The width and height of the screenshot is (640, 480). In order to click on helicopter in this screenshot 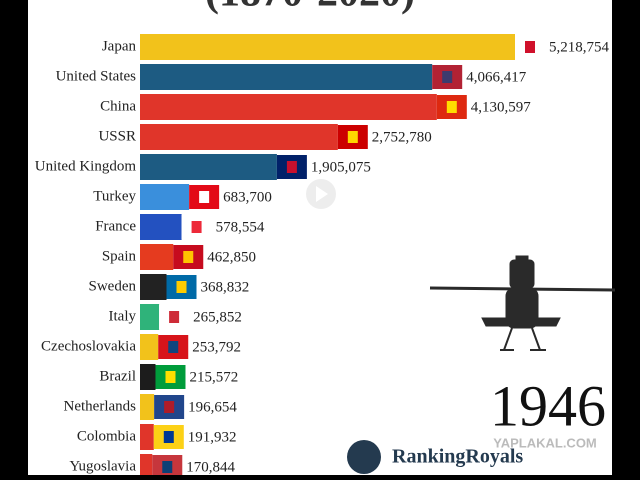, I will do `click(522, 303)`.